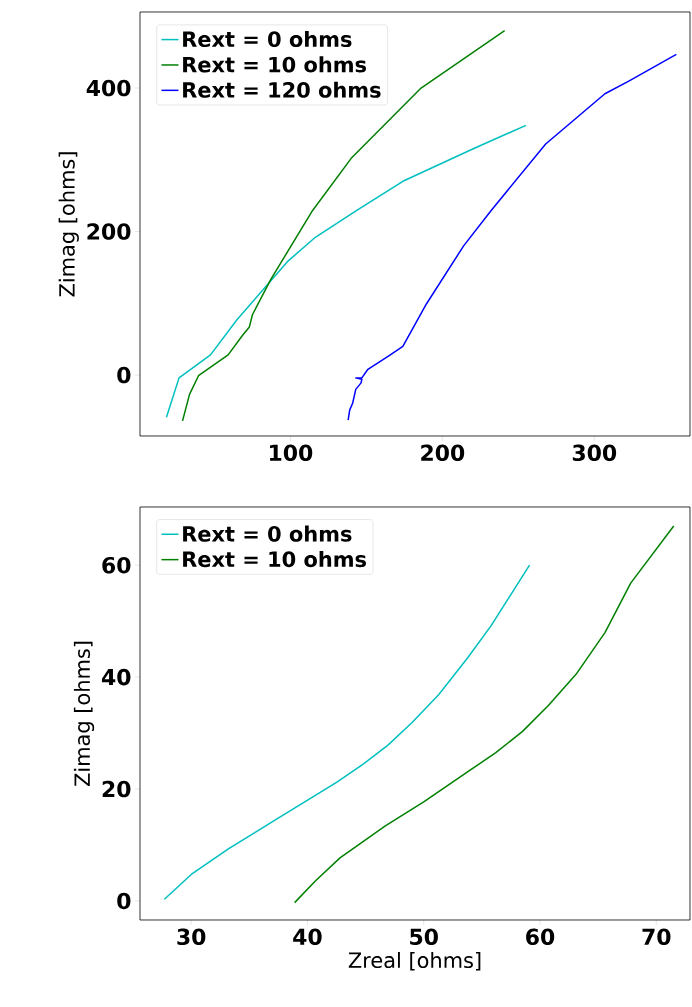  Describe the element at coordinates (443, 453) in the screenshot. I see `x-tick-label: 200` at that location.